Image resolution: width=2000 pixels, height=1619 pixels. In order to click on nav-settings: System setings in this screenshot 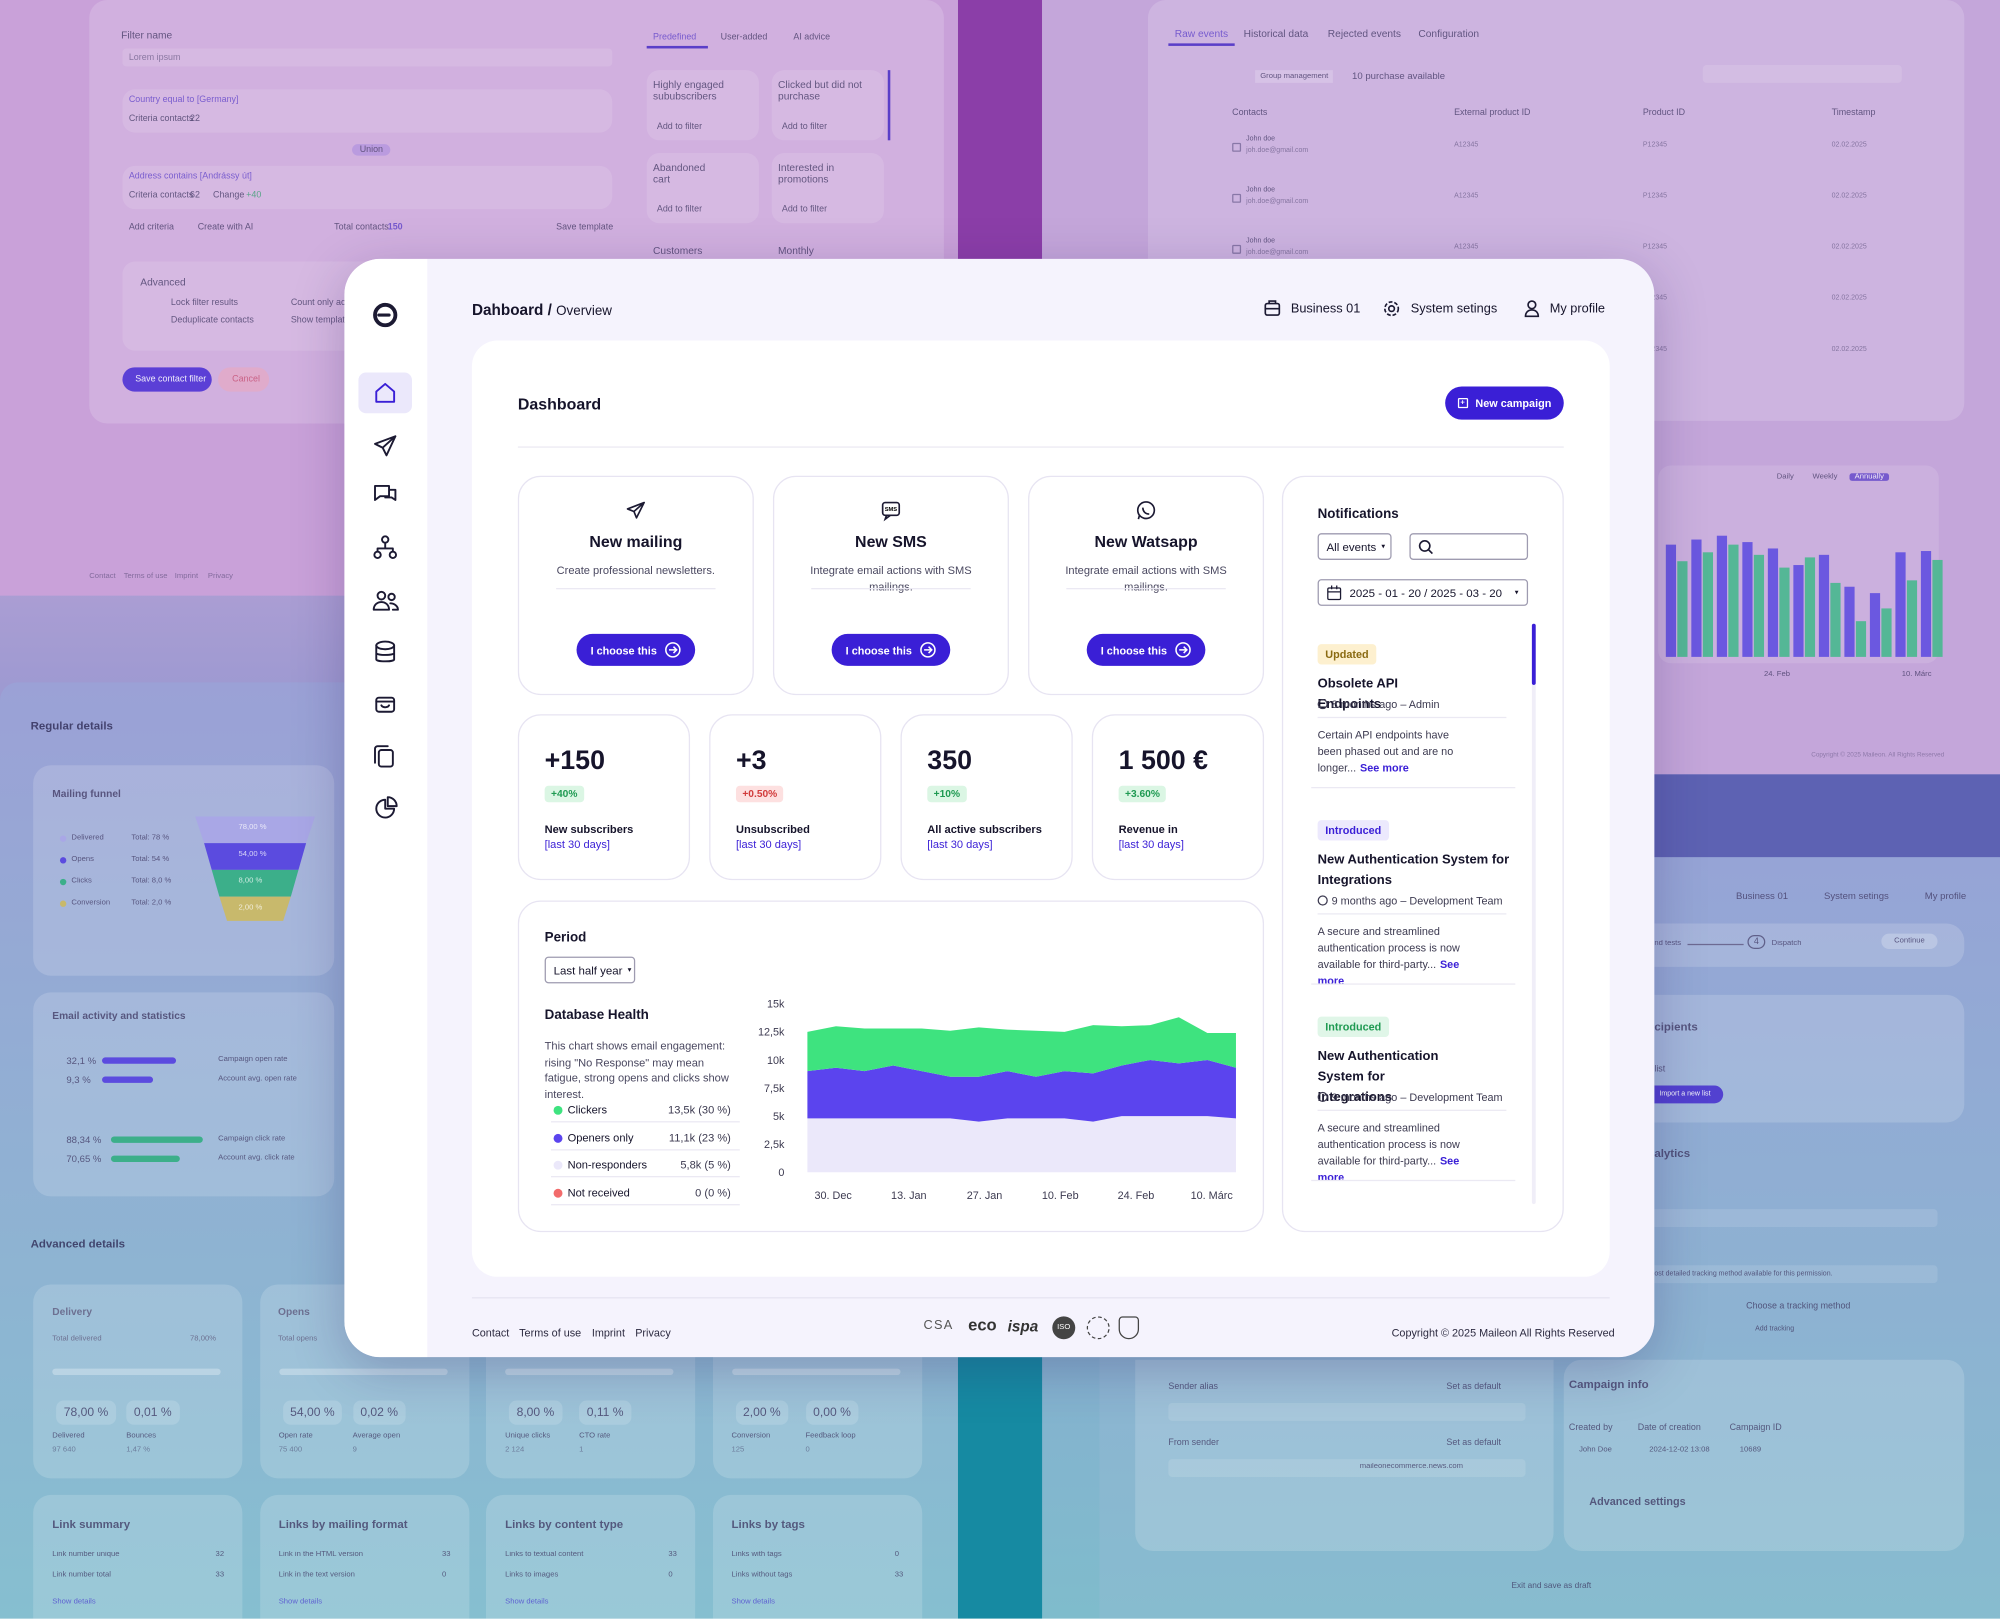, I will do `click(1454, 309)`.